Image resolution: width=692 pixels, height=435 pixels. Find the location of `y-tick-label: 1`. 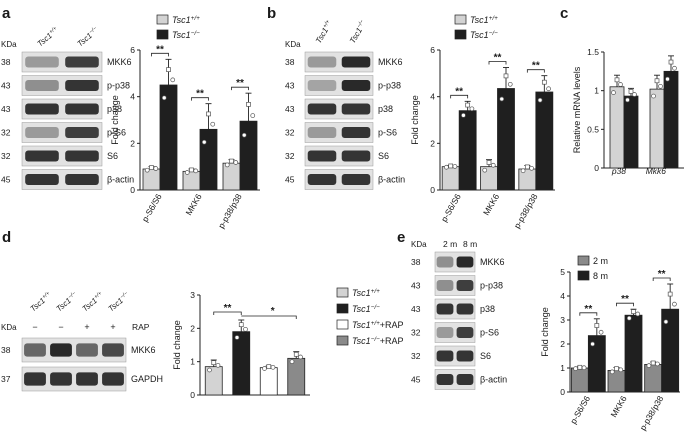

y-tick-label: 1 is located at coordinates (192, 362).